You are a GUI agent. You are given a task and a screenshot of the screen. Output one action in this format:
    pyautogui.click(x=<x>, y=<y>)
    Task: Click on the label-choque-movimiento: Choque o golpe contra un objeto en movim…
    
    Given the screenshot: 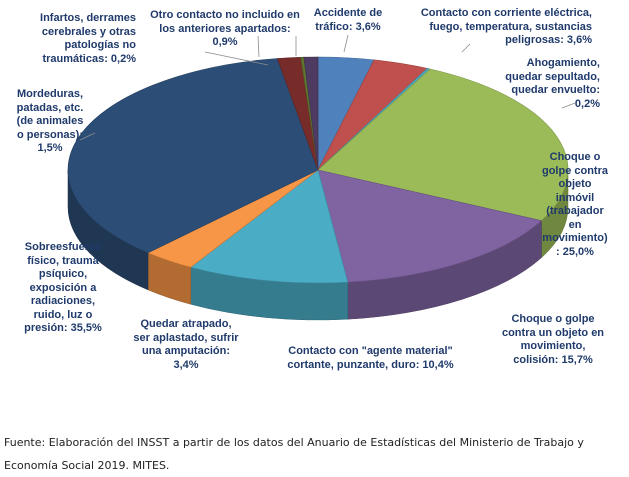 What is the action you would take?
    pyautogui.click(x=553, y=339)
    